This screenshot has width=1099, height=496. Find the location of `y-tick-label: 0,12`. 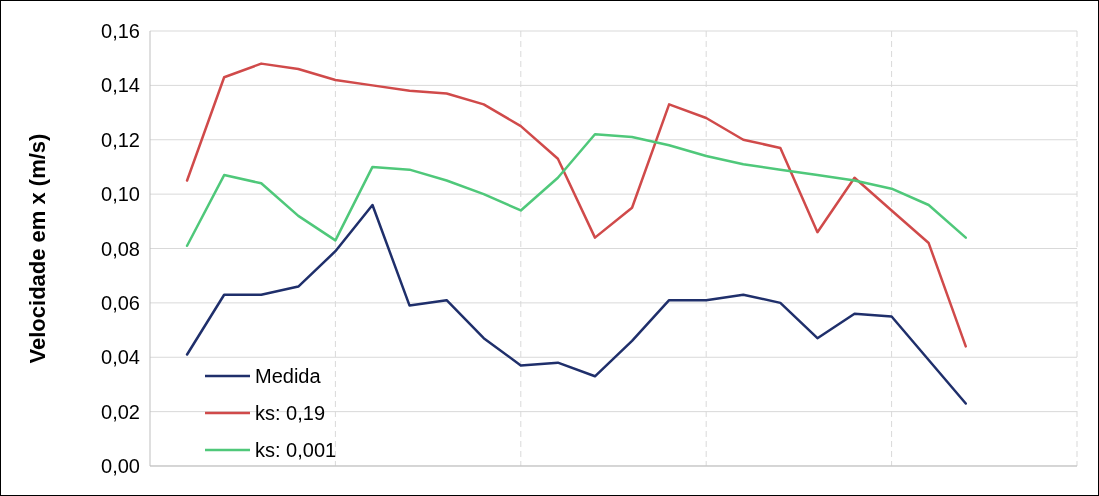

y-tick-label: 0,12 is located at coordinates (120, 139).